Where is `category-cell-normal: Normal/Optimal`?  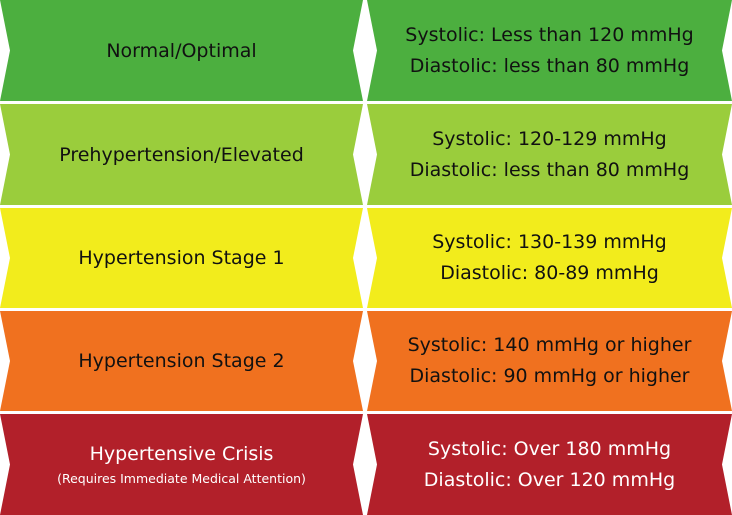
category-cell-normal: Normal/Optimal is located at coordinates (181, 50).